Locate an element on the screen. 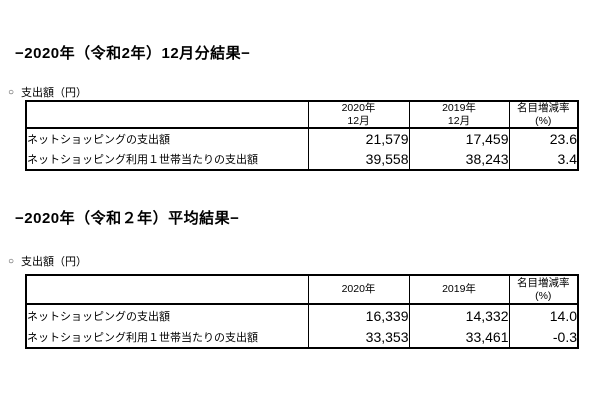 The image size is (600, 400). expenditure-label-2: ○ 支出額（円） is located at coordinates (47, 261).